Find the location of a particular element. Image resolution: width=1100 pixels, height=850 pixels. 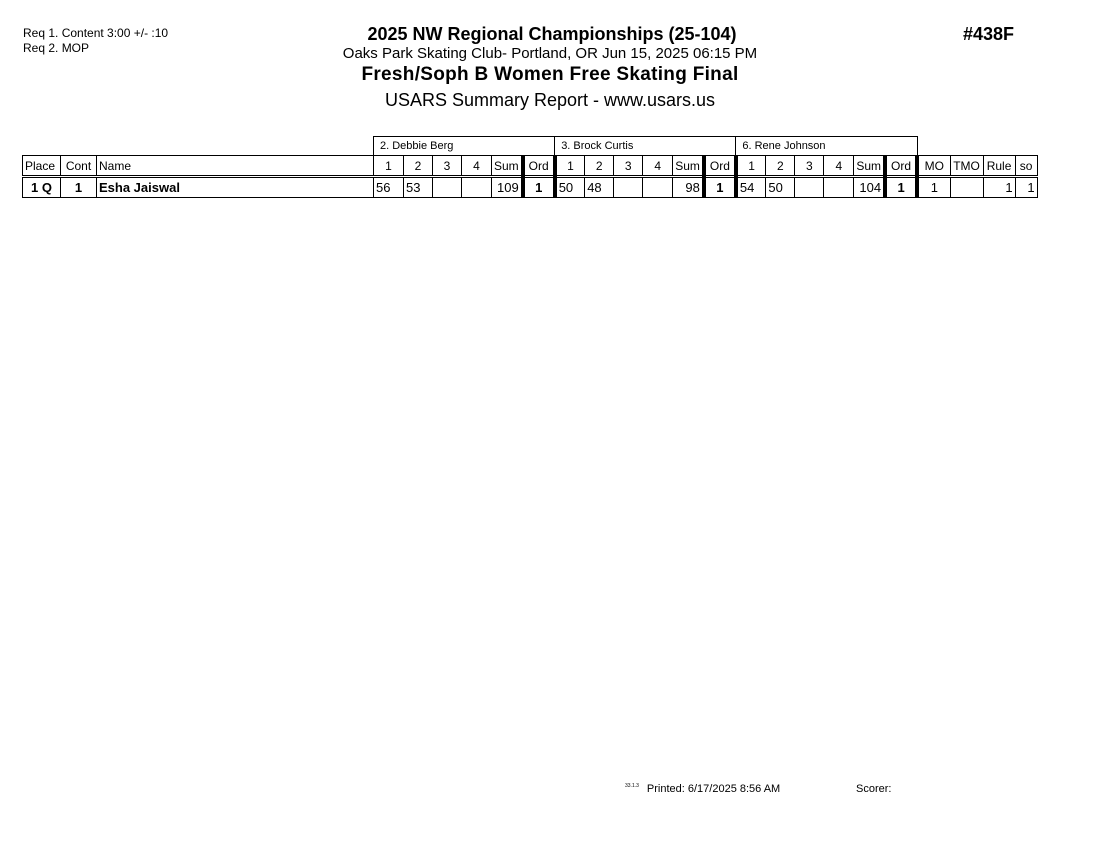

judge-name: 6. Rene Johnson is located at coordinates (826, 146).